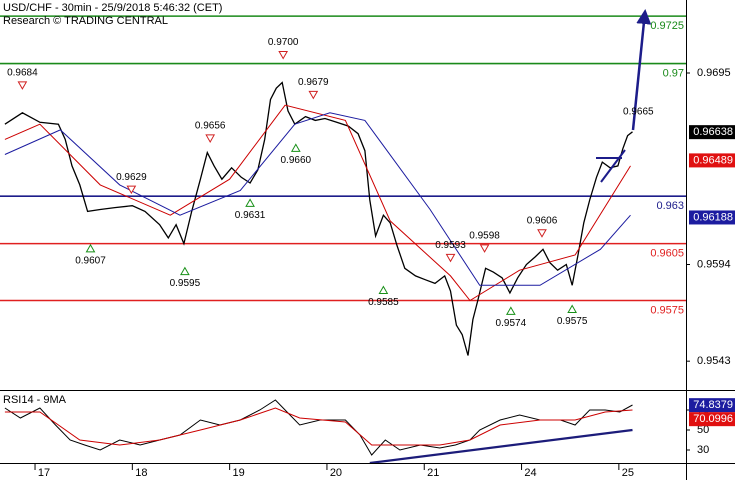  Describe the element at coordinates (185, 283) in the screenshot. I see `low-label: 0.9595` at that location.